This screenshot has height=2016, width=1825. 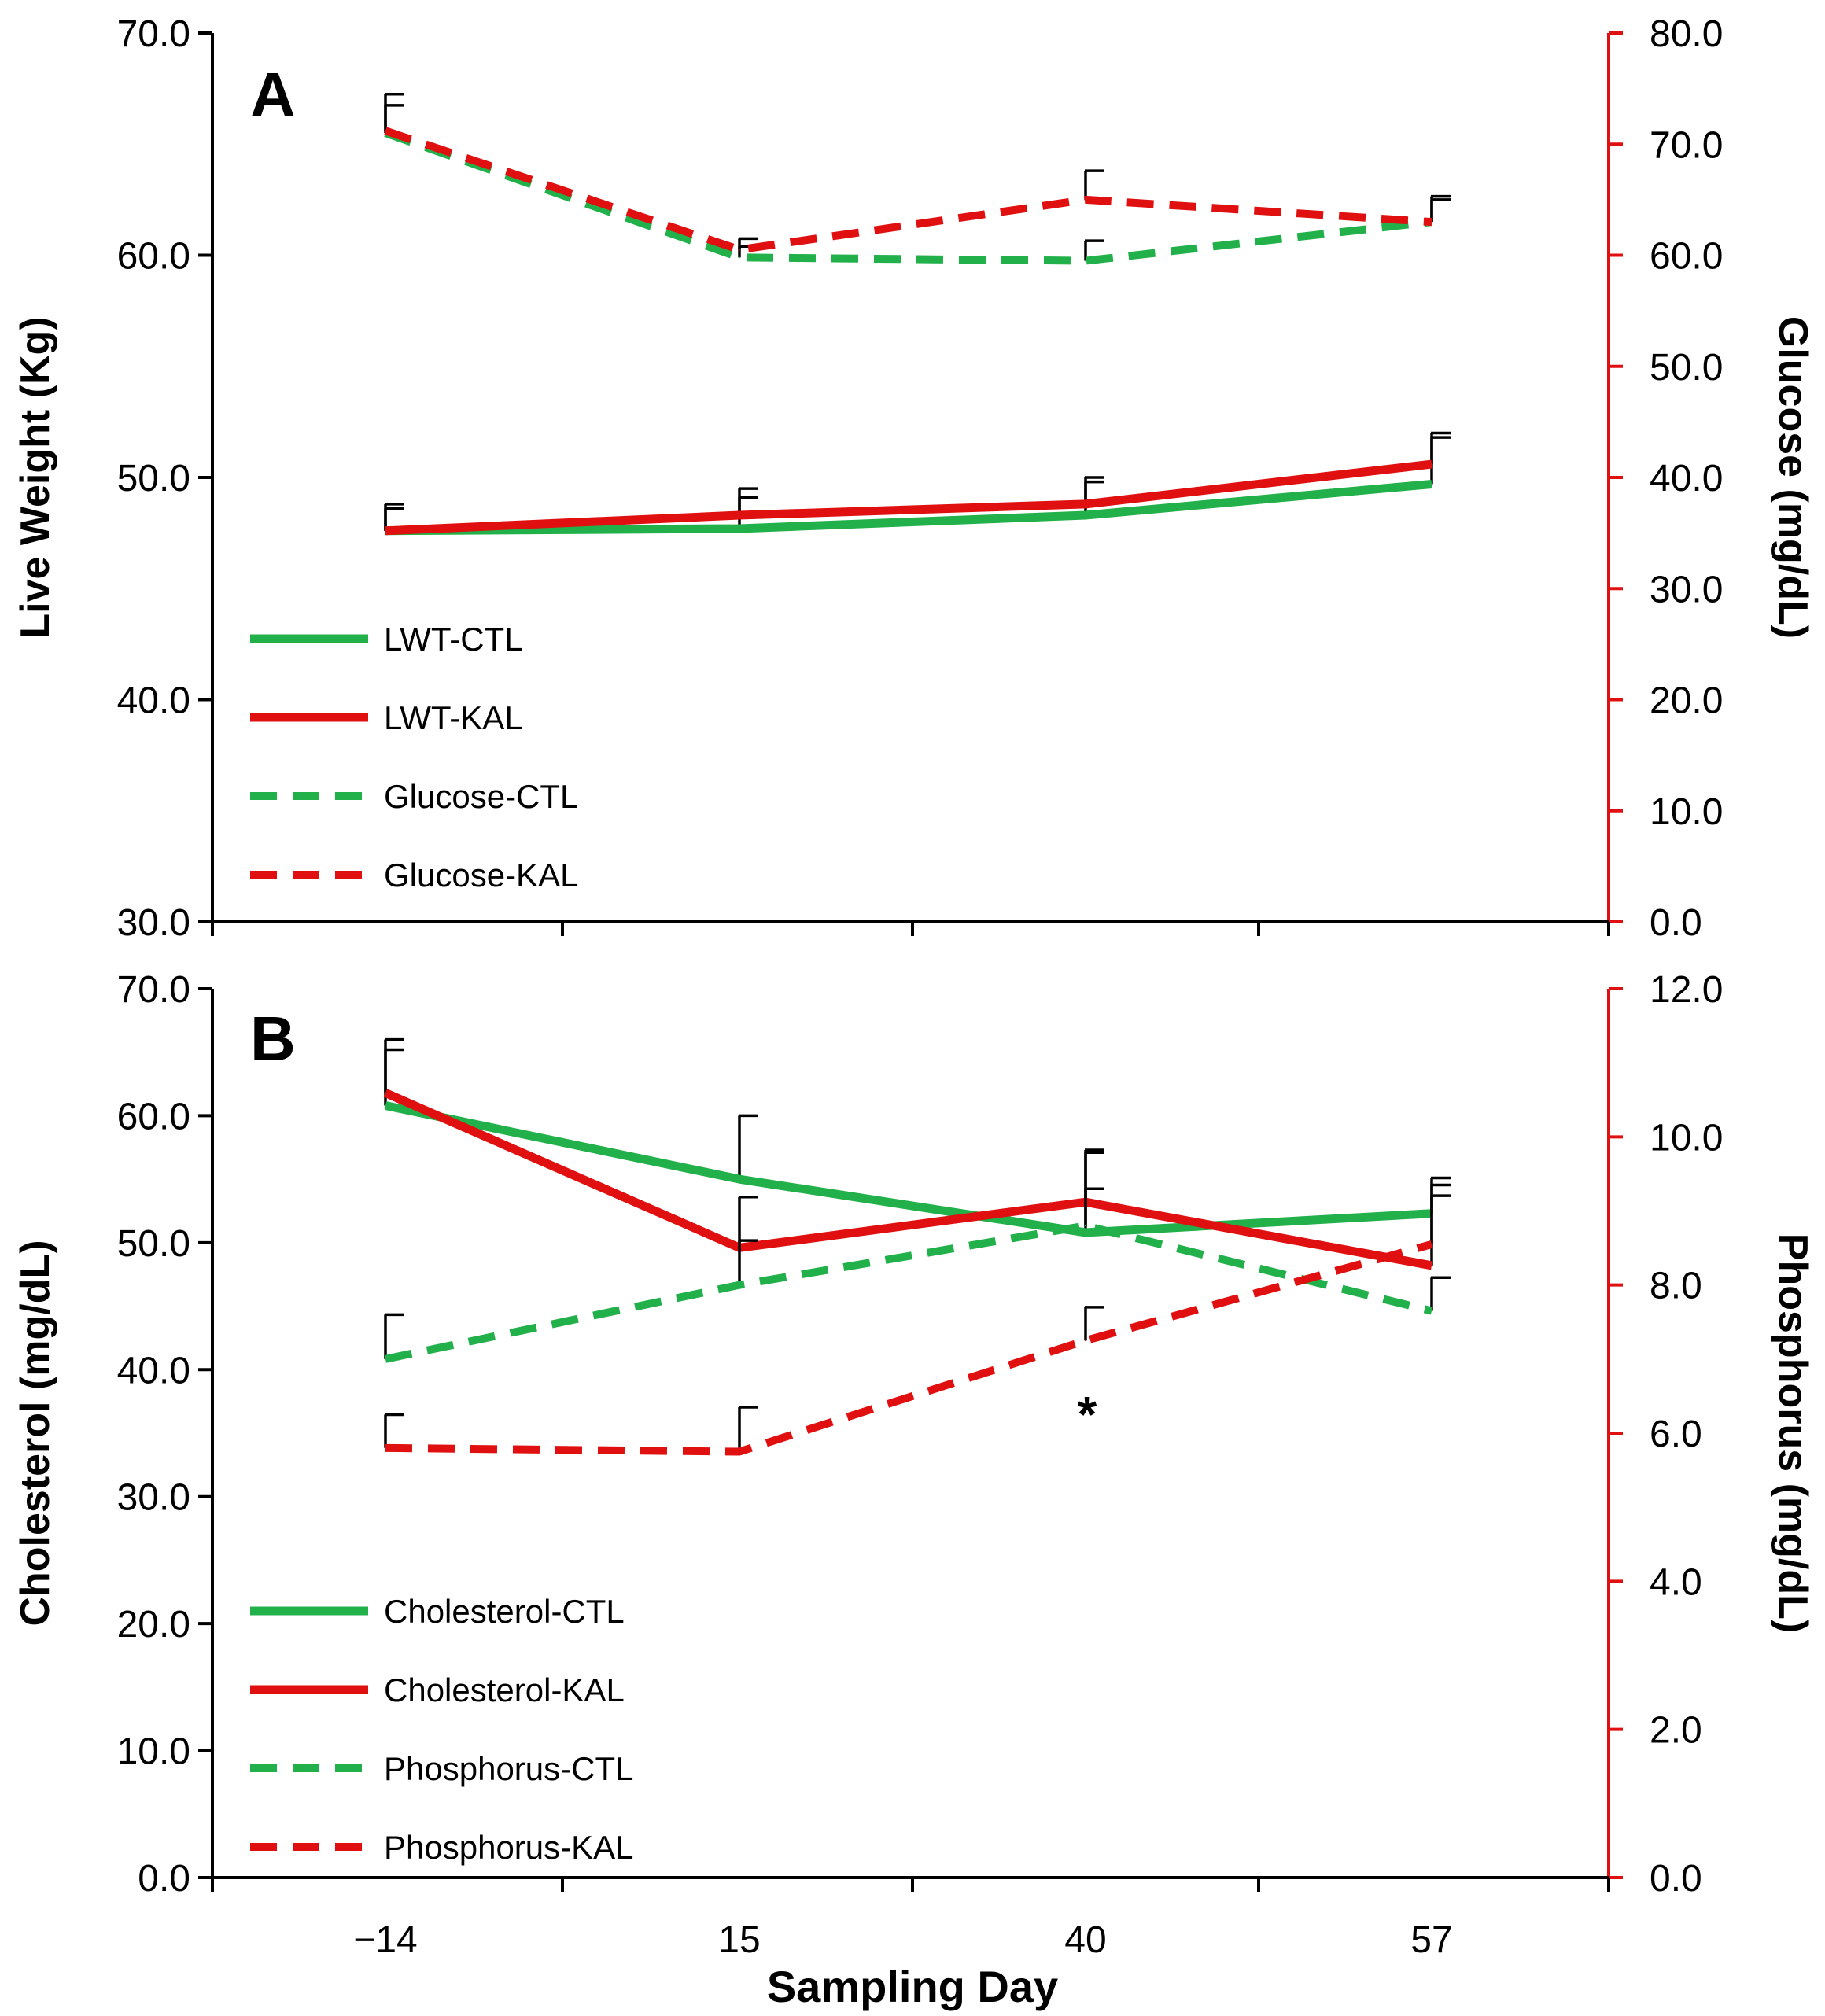 What do you see at coordinates (1686, 479) in the screenshot?
I see `right-tick-label: 40.0` at bounding box center [1686, 479].